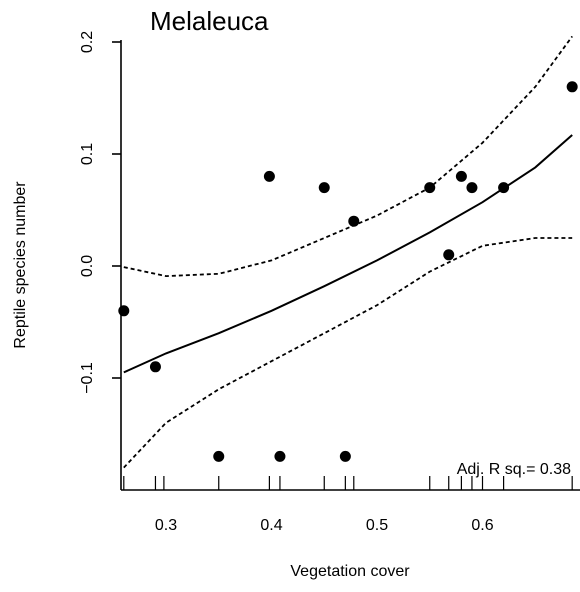 This screenshot has height=592, width=580. I want to click on x-tick-label: 0.5, so click(377, 525).